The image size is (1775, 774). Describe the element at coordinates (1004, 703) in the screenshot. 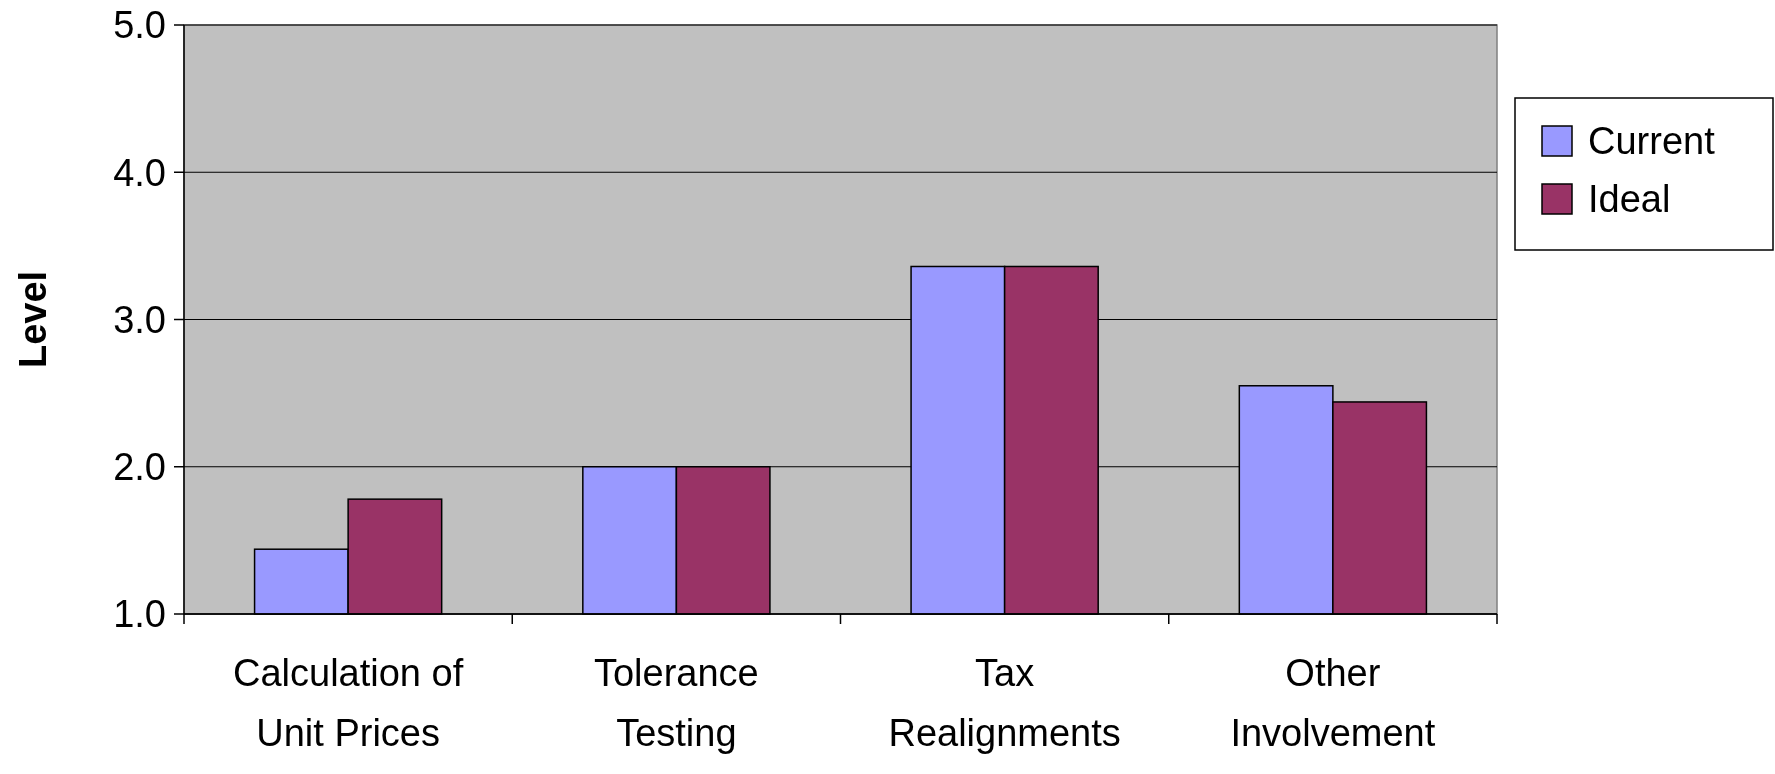

I see `x-tick-label: Tax Realignments` at that location.